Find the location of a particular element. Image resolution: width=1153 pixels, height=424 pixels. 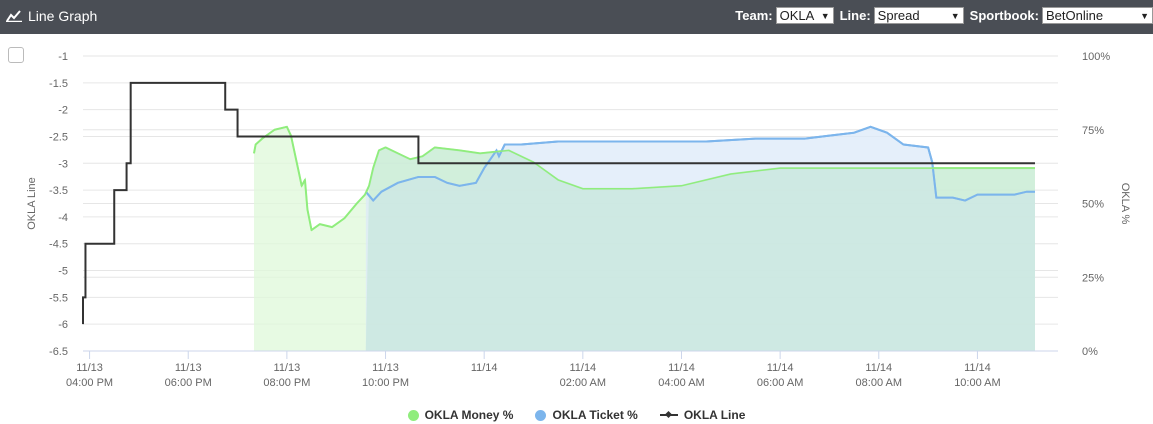

page-title: Line Graph is located at coordinates (63, 16).